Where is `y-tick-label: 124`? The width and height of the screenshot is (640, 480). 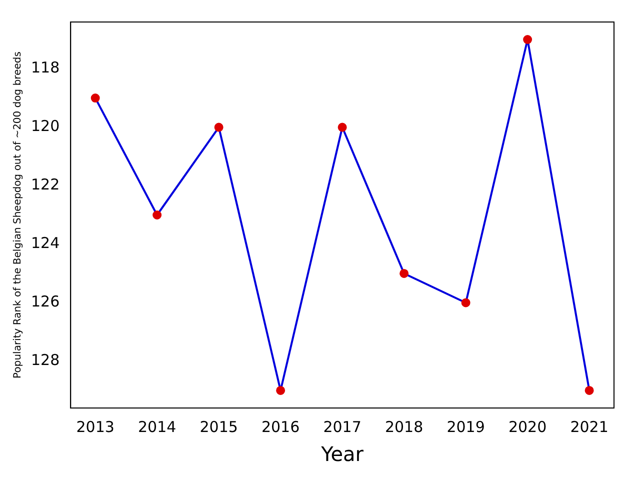
y-tick-label: 124 is located at coordinates (45, 243).